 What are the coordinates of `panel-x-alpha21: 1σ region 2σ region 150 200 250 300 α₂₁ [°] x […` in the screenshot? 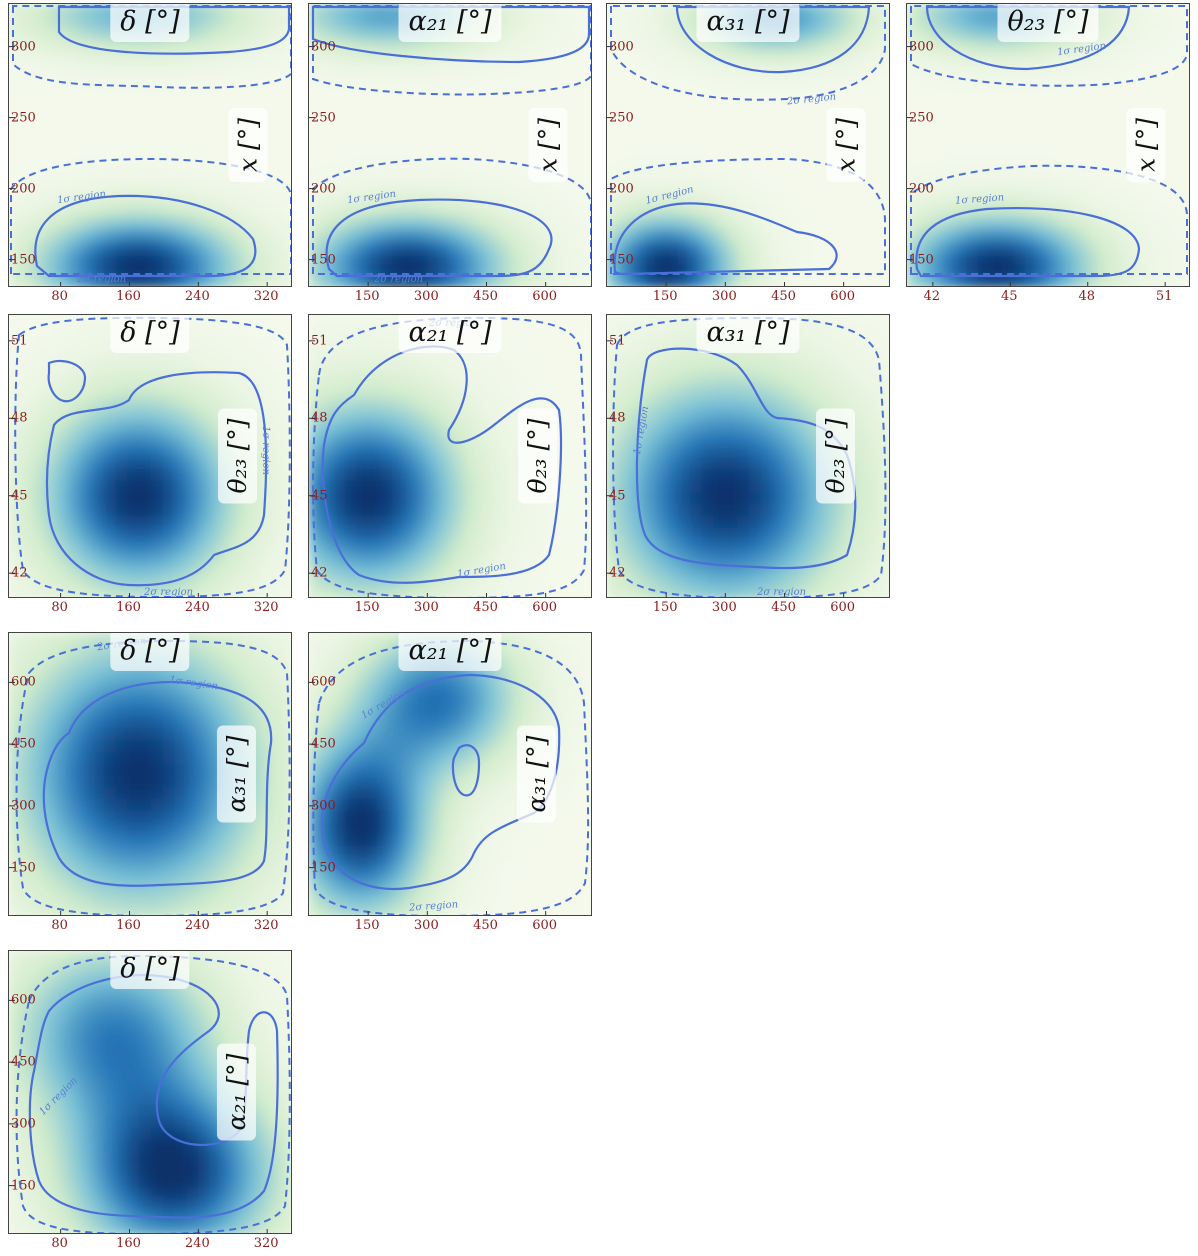 It's located at (450, 145).